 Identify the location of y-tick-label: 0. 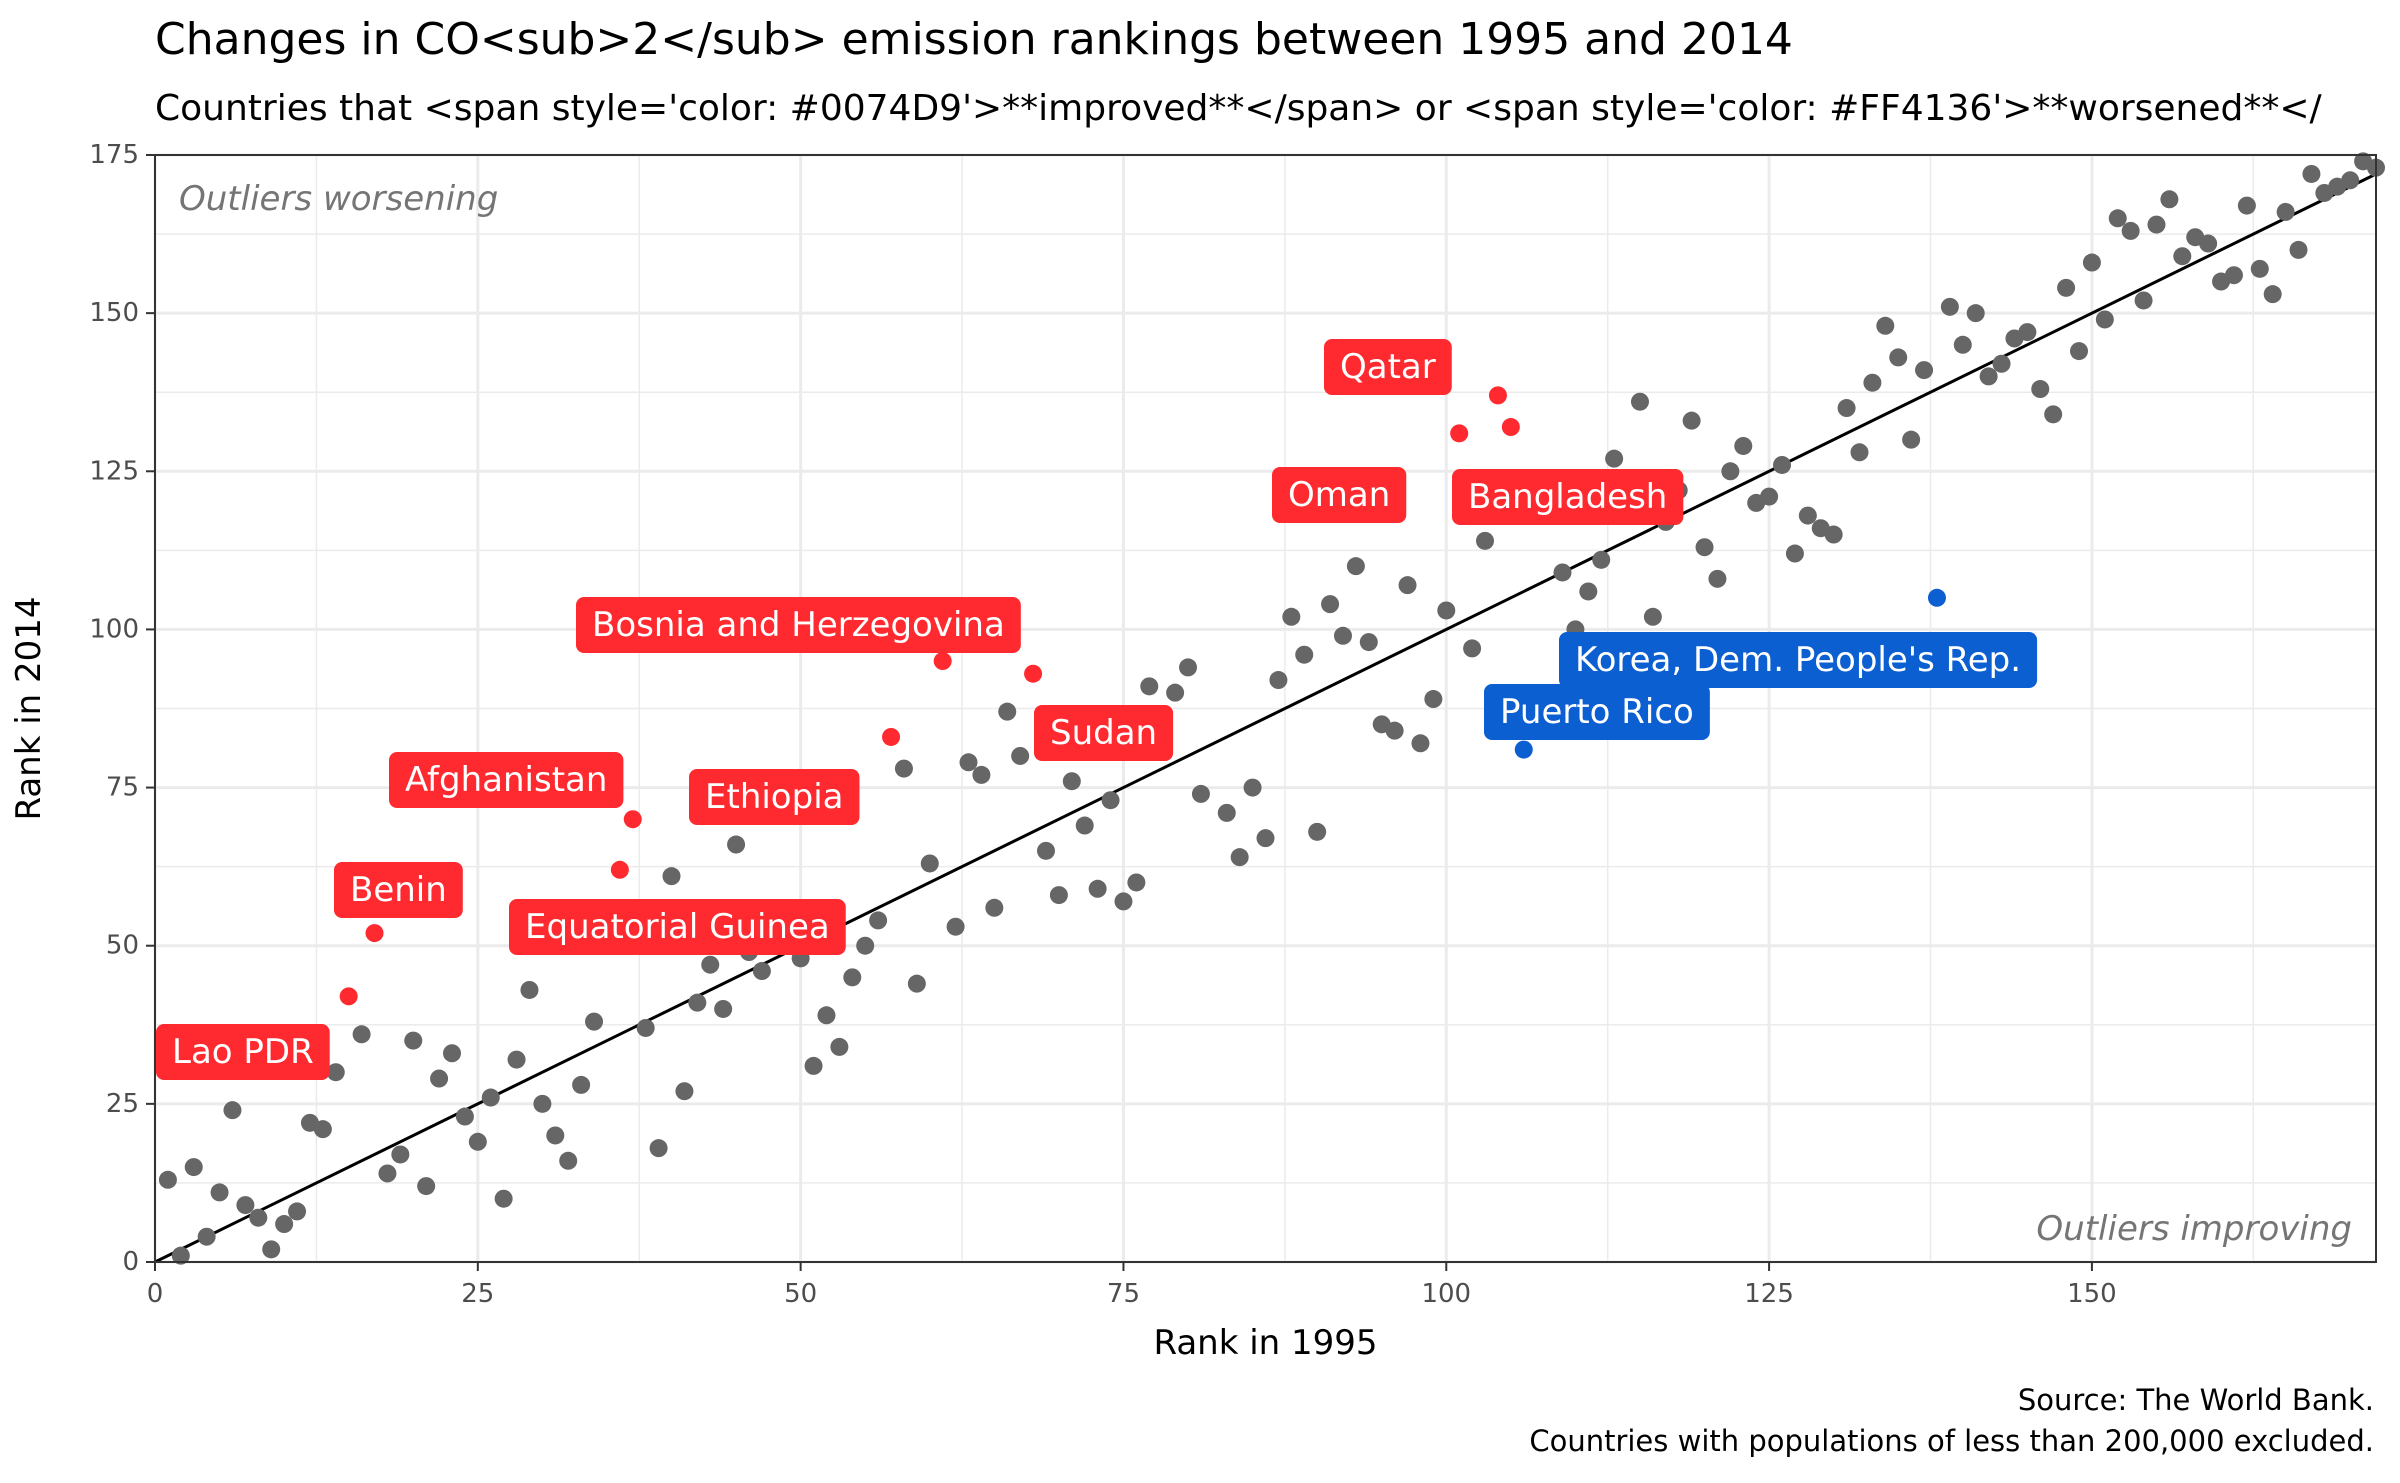
(130, 1262).